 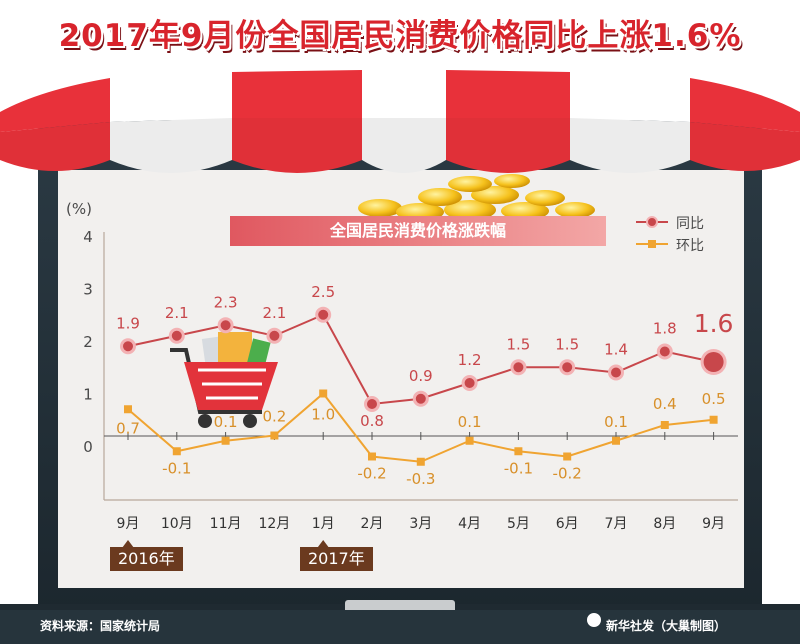 I want to click on data-label-yoy: 2.3, so click(x=226, y=302).